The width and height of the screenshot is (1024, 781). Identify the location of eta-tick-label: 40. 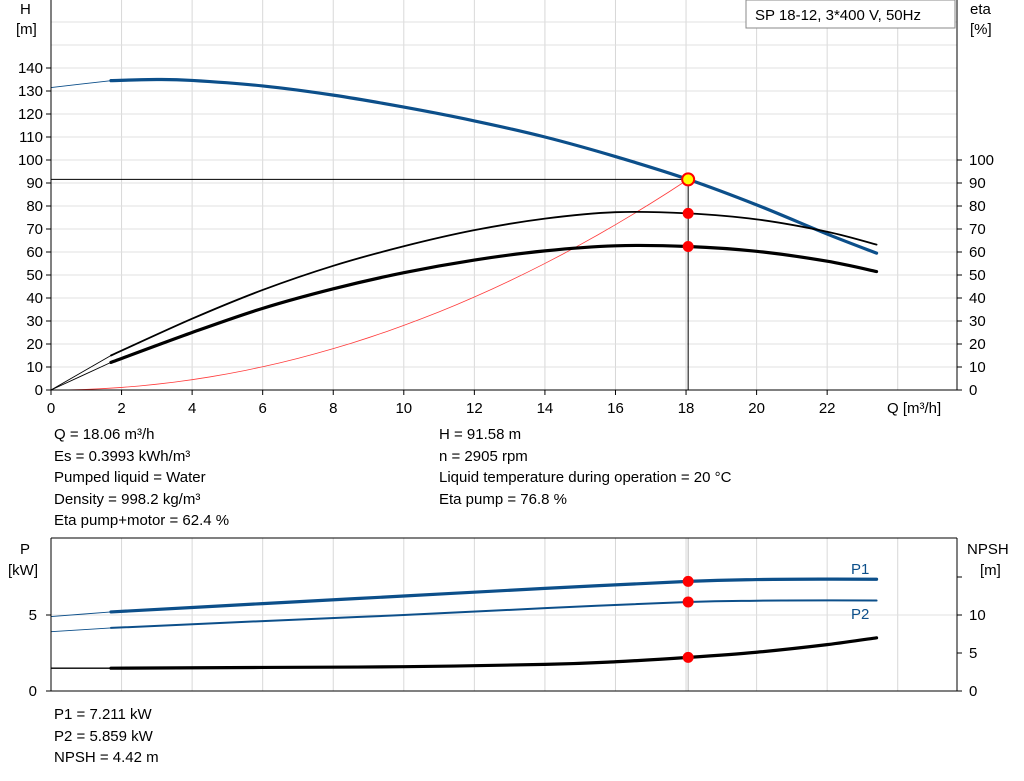
(977, 298).